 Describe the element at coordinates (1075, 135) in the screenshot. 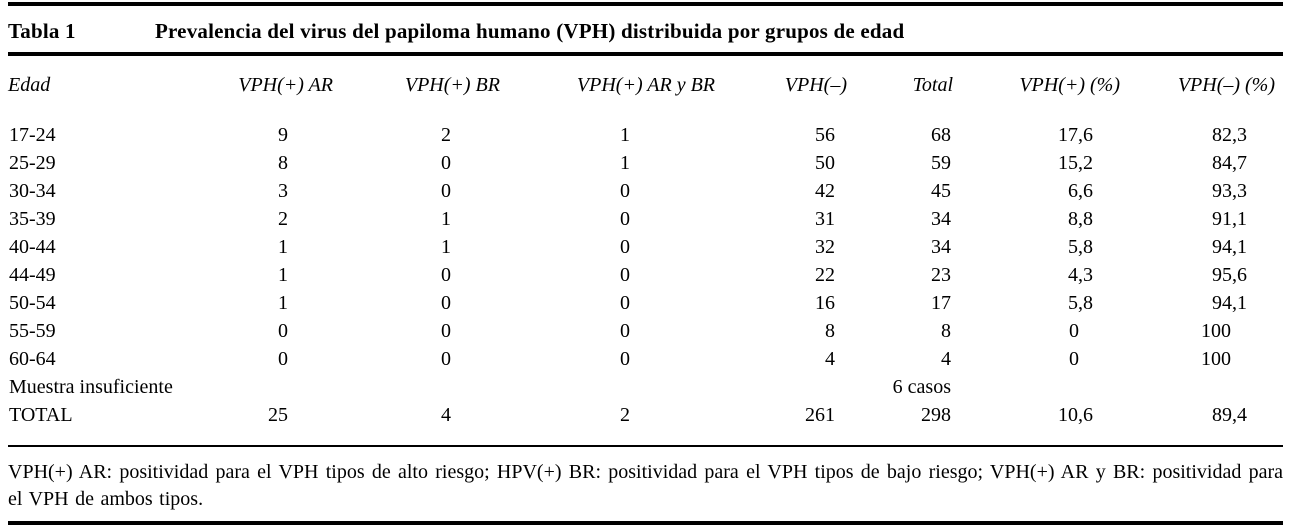

I see `table-cell: 17,6` at that location.